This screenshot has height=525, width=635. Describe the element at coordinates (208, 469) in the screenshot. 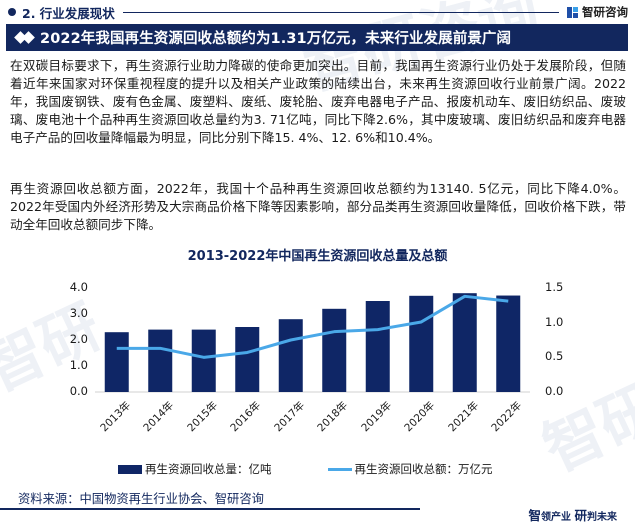

I see `legend-bar-label: 再生资源回收总量：亿吨` at that location.